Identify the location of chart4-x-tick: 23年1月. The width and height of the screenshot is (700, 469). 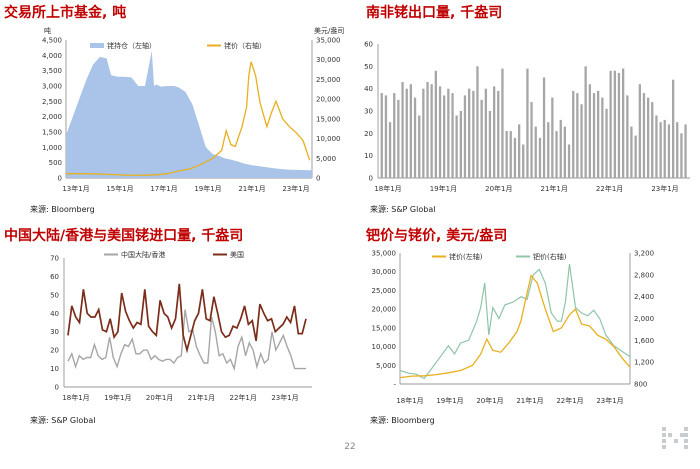
(609, 400).